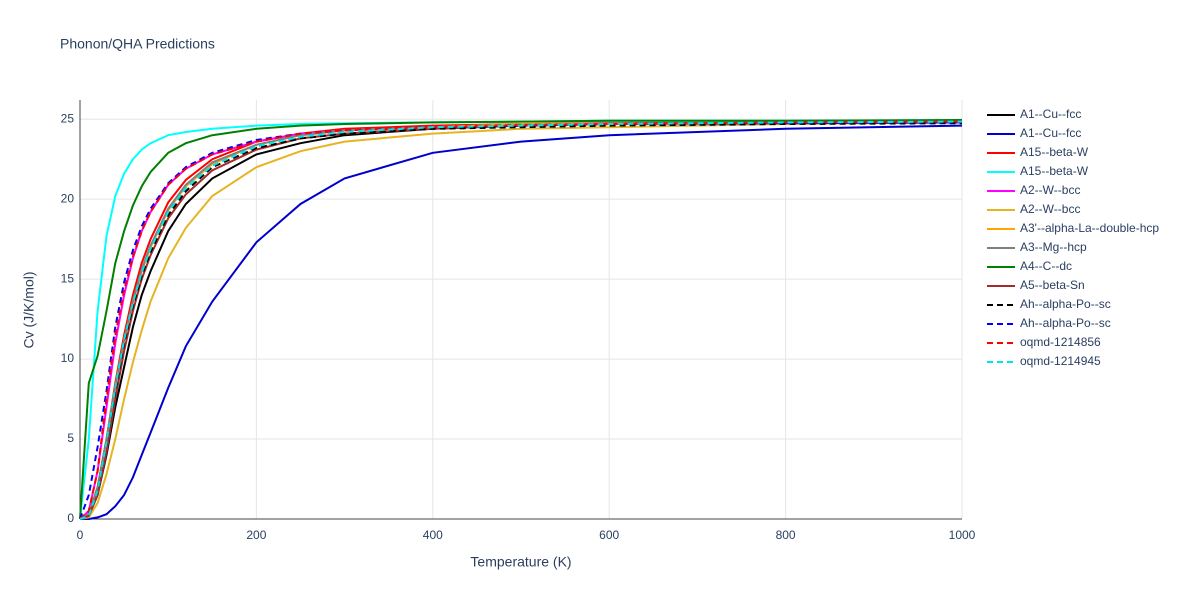 The width and height of the screenshot is (1200, 600). Describe the element at coordinates (256, 535) in the screenshot. I see `x-tick-label: 200` at that location.